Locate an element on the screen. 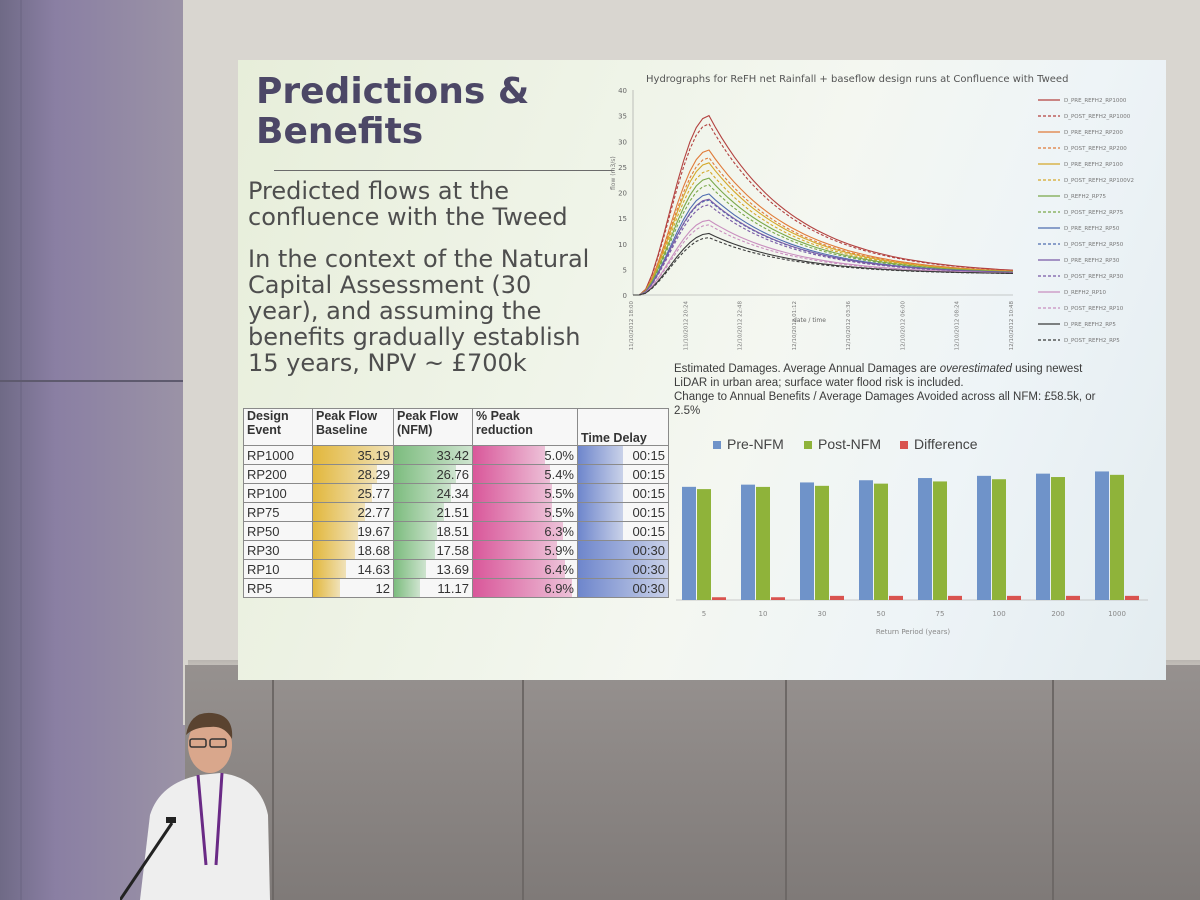 This screenshot has height=900, width=1200. damages-bar-chart: 5 10 30 50 75 100 200 1000 Return Period (years) is located at coordinates (912, 553).